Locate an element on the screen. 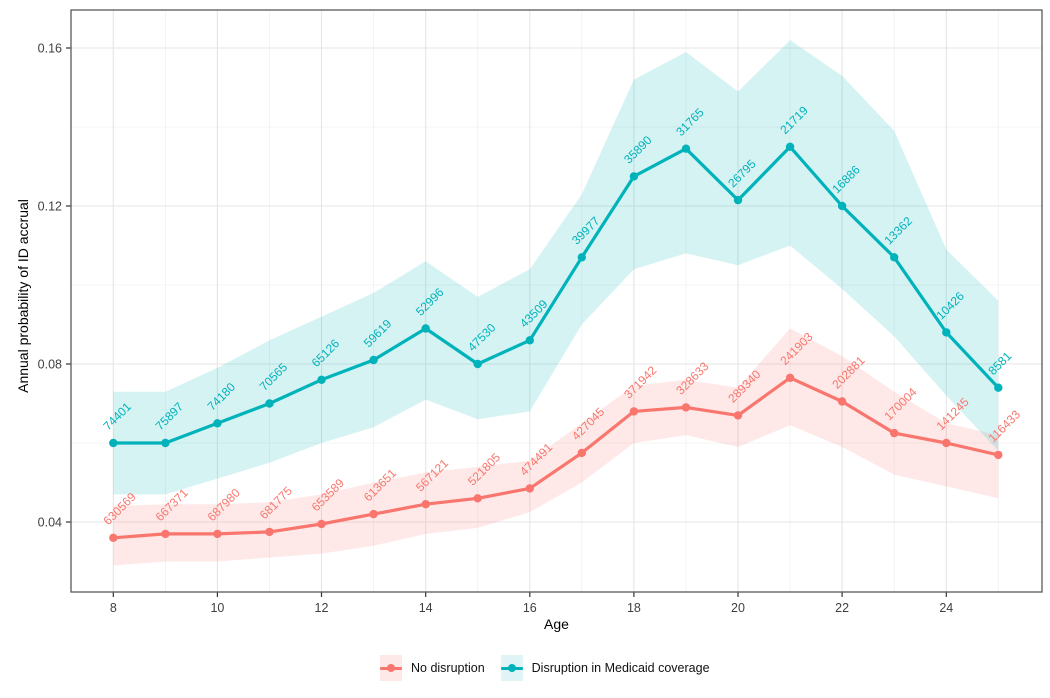  x-tick-label: 16 is located at coordinates (530, 608).